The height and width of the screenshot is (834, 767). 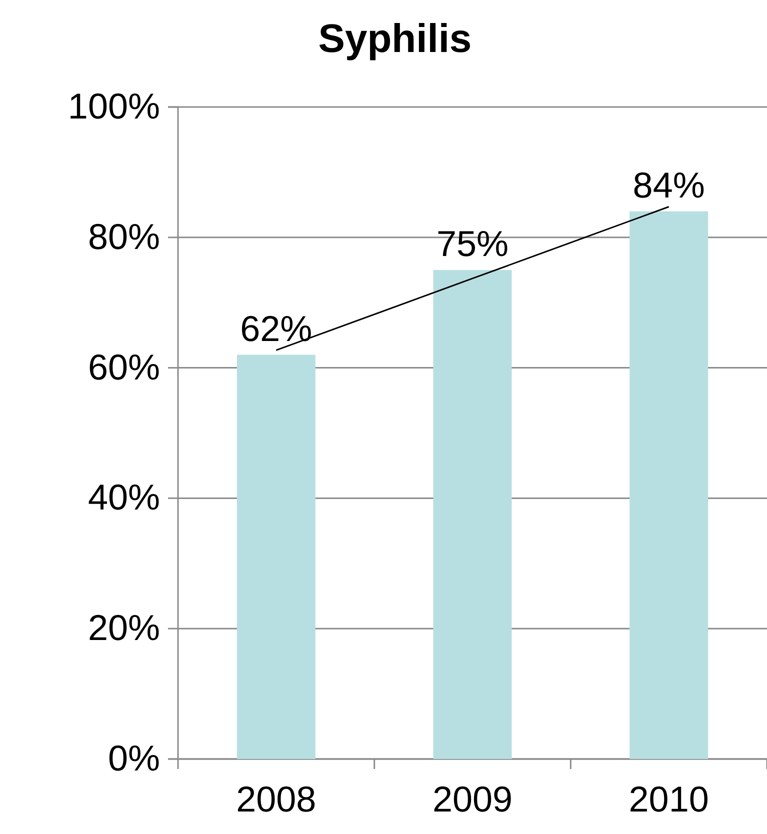 I want to click on y-tick-label: 100%, so click(x=114, y=106).